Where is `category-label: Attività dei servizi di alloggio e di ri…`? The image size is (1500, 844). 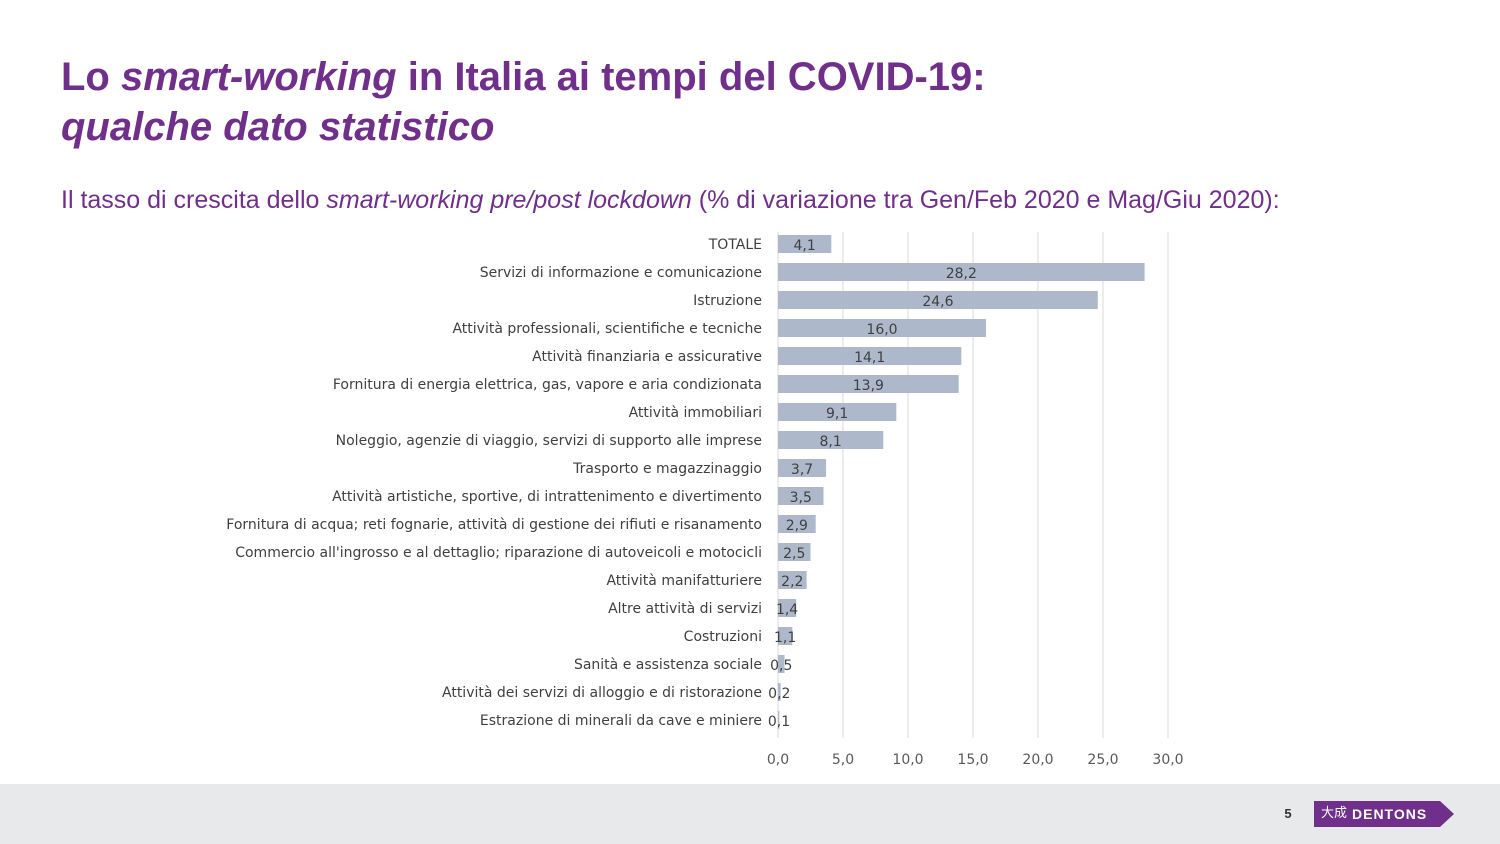 category-label: Attività dei servizi di alloggio e di ri… is located at coordinates (602, 693).